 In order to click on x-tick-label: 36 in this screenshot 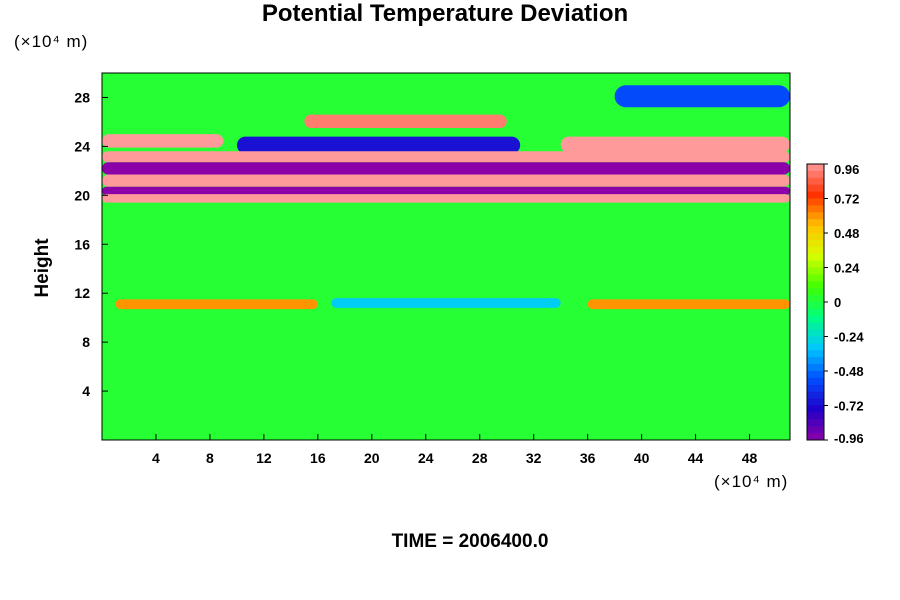, I will do `click(588, 458)`.